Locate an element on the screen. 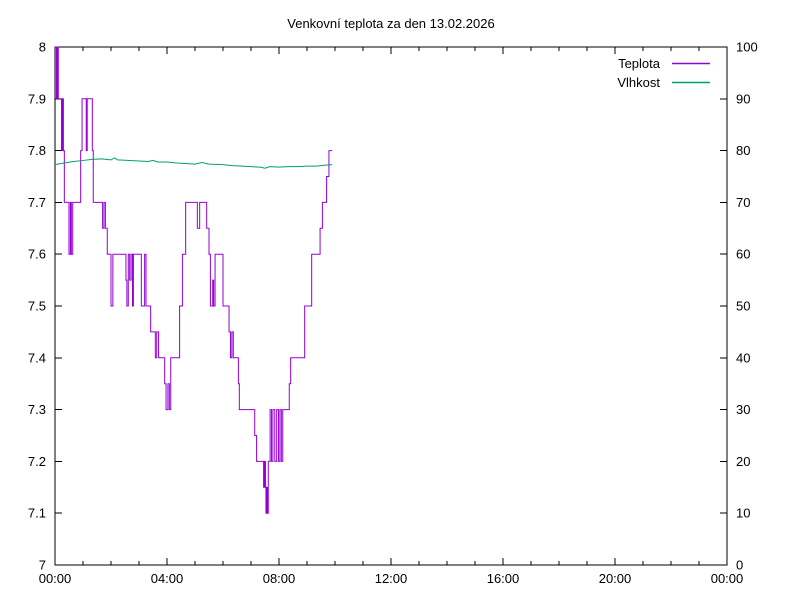 This screenshot has width=800, height=600. legend-label-vlhkost: Vlhkost is located at coordinates (638, 82).